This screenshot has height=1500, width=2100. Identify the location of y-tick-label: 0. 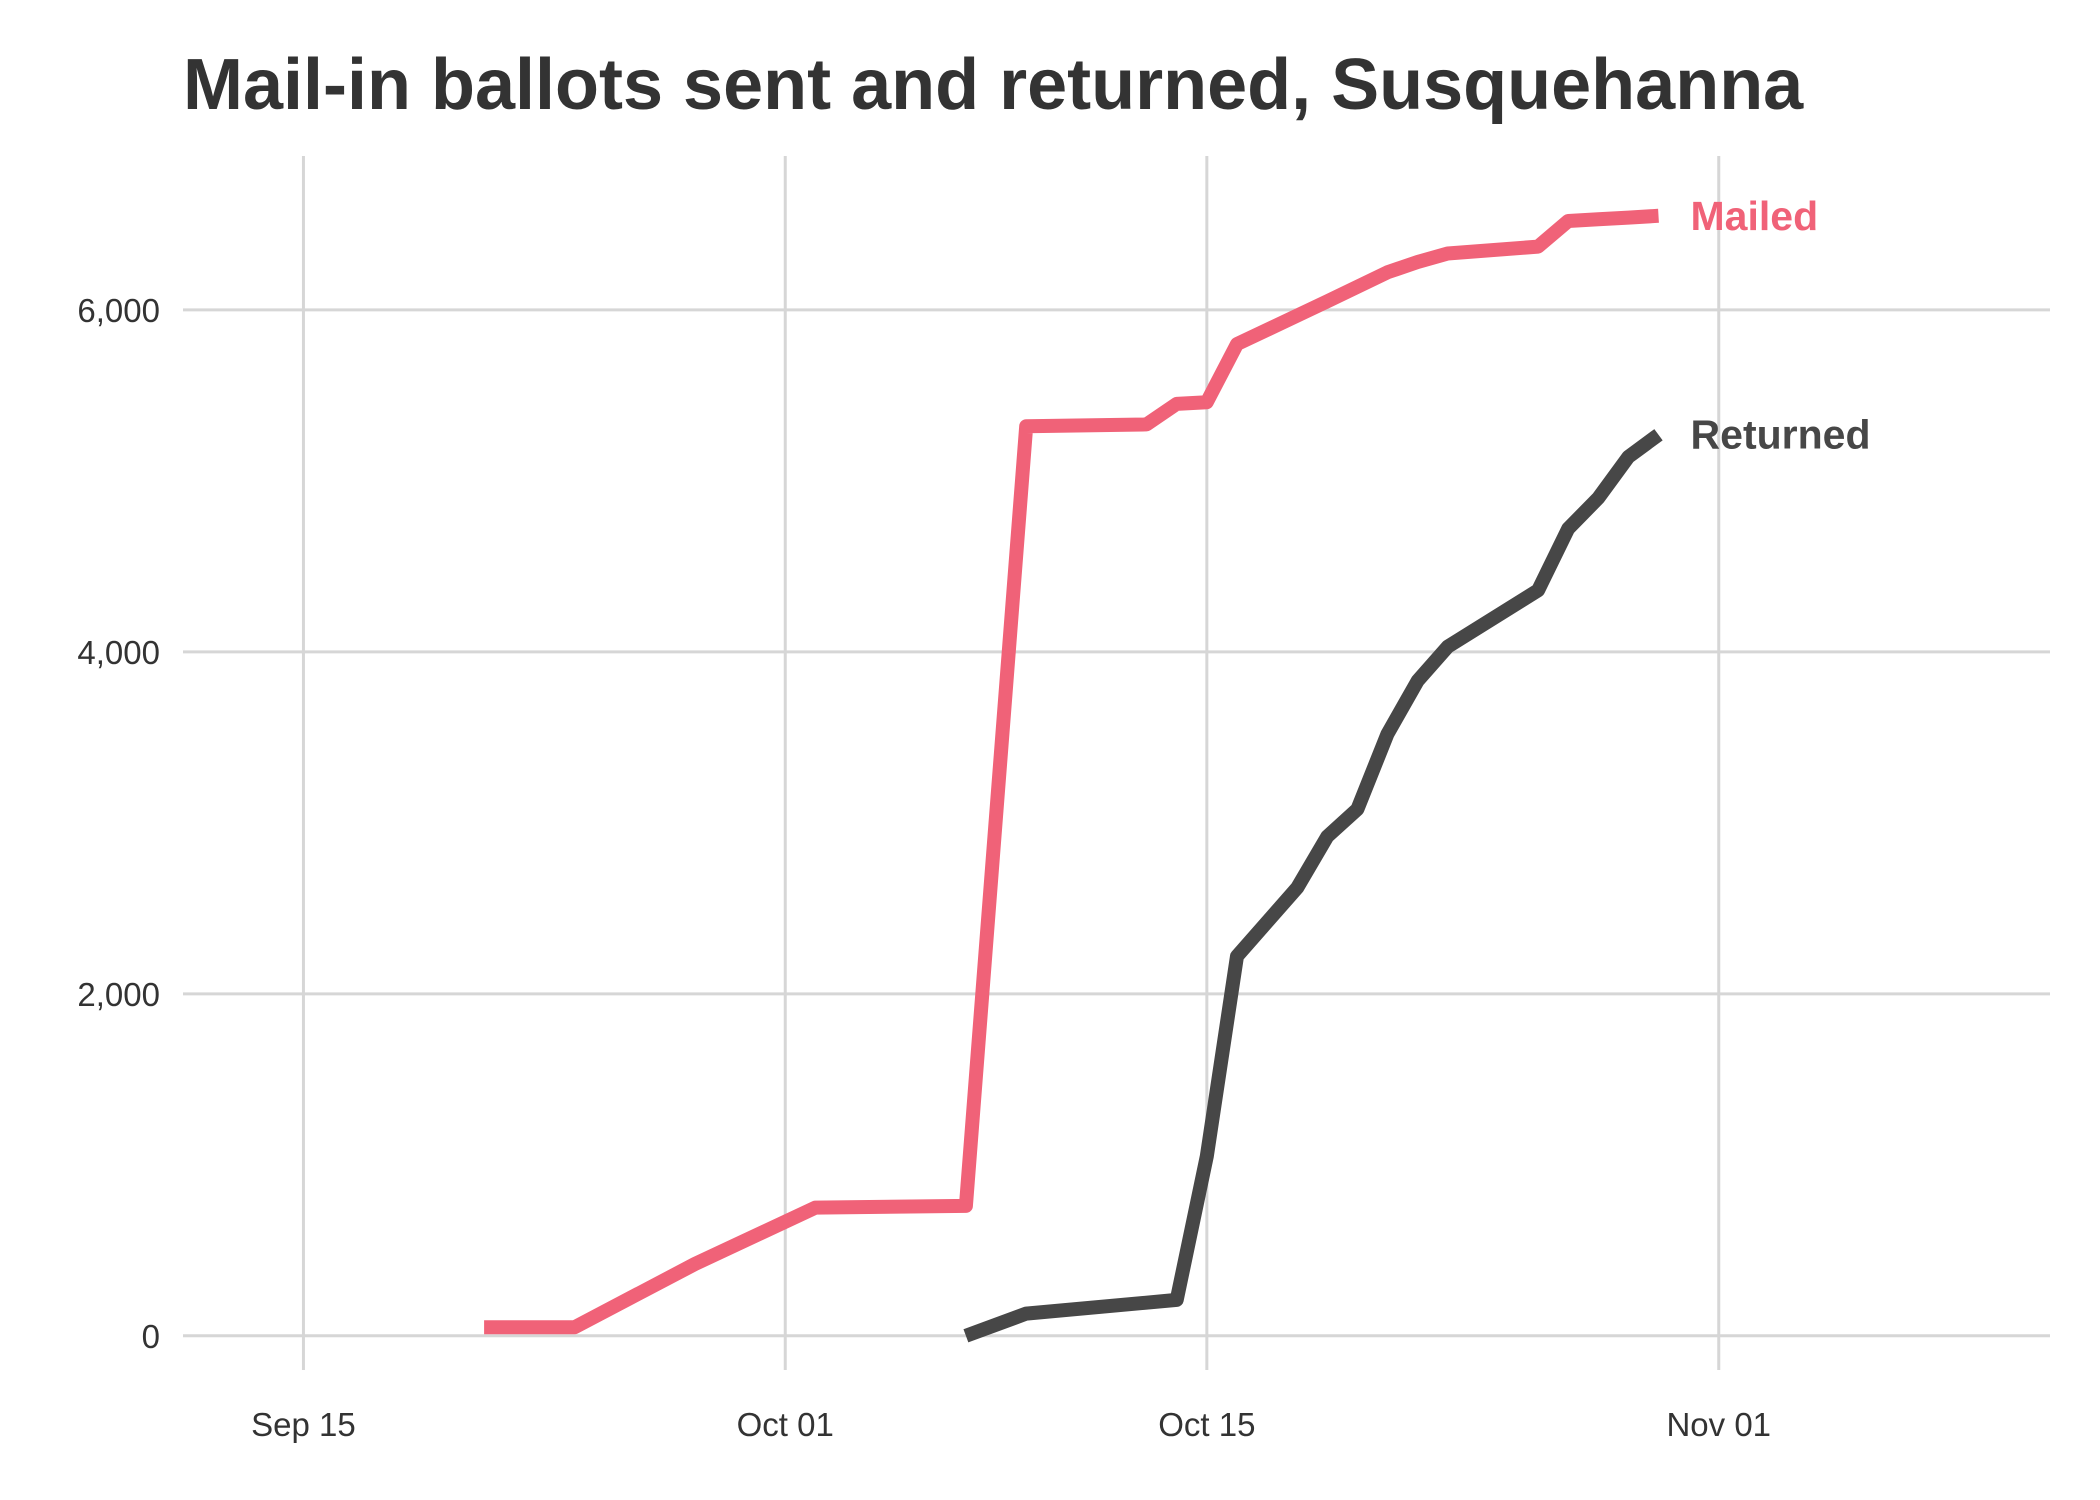
(151, 1336).